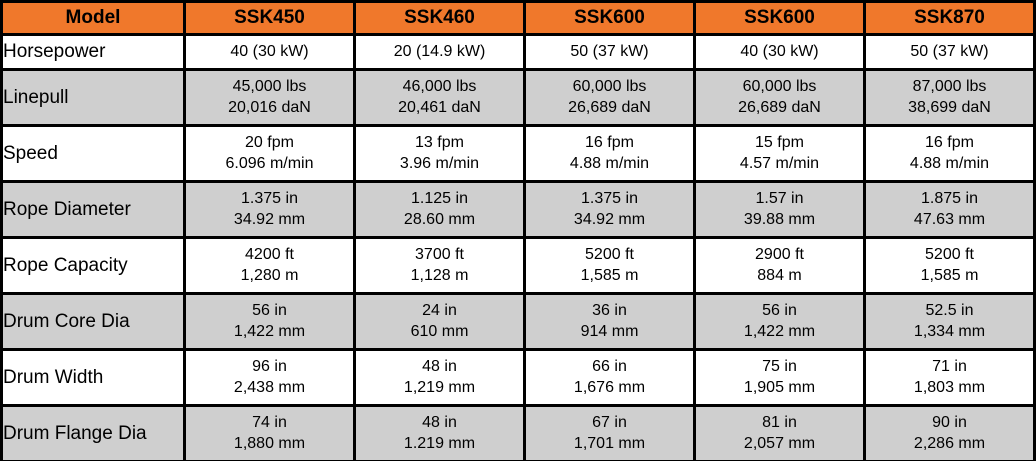 The height and width of the screenshot is (461, 1036). I want to click on spec-value-line: 1.219 mm, so click(439, 443).